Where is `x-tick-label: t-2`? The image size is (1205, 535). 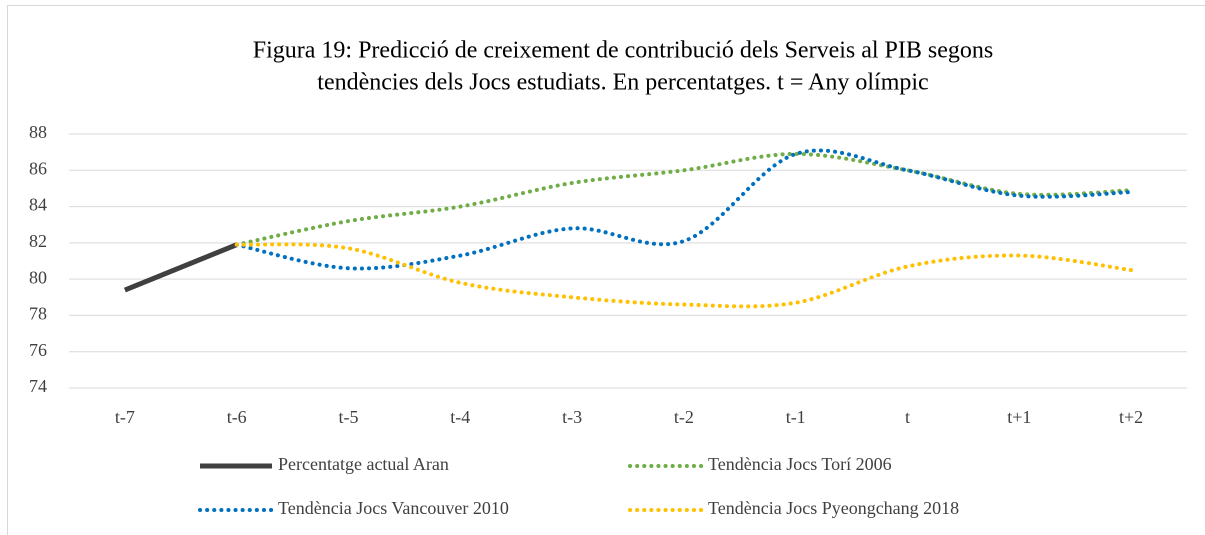 x-tick-label: t-2 is located at coordinates (684, 417).